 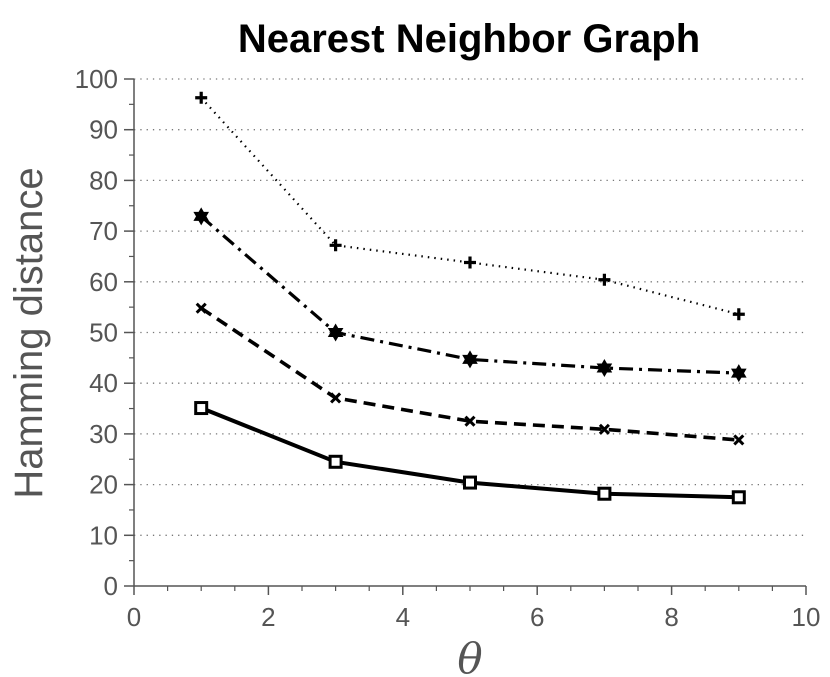 What do you see at coordinates (103, 535) in the screenshot?
I see `y-tick-label: 10` at bounding box center [103, 535].